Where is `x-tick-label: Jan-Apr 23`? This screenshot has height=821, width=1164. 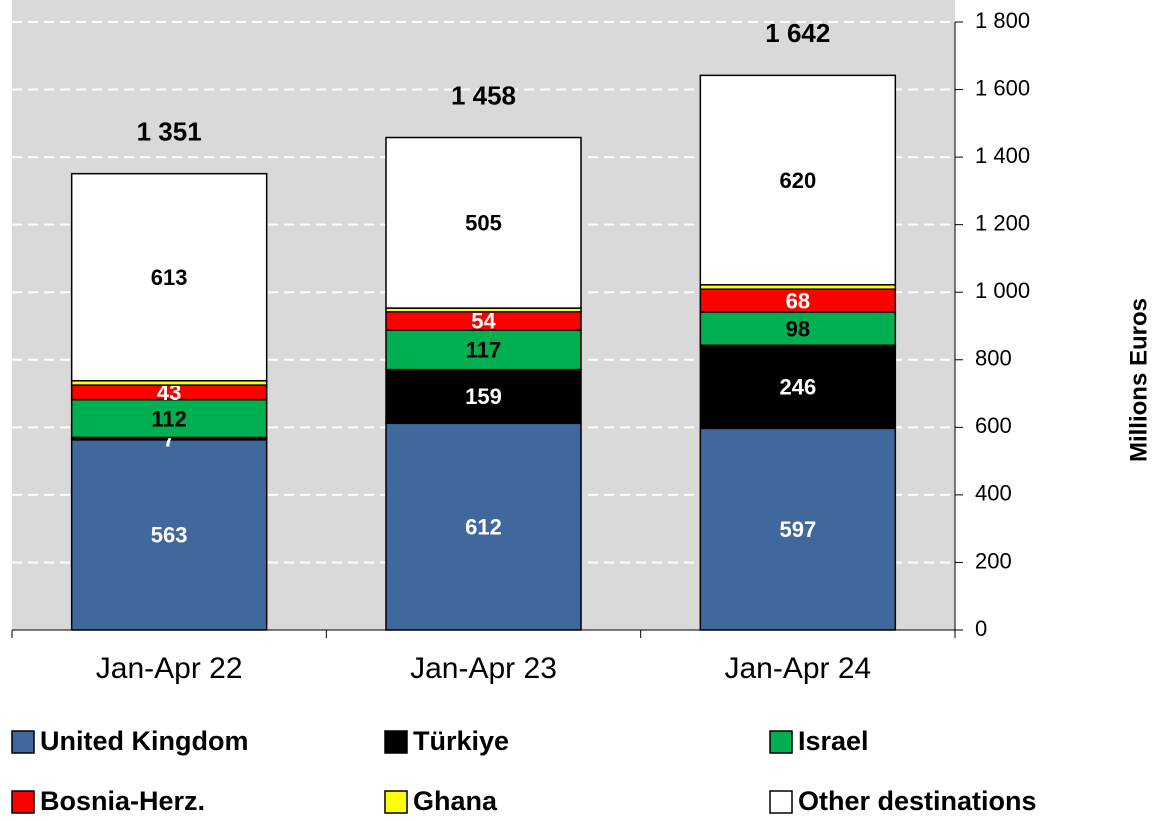 x-tick-label: Jan-Apr 23 is located at coordinates (483, 668).